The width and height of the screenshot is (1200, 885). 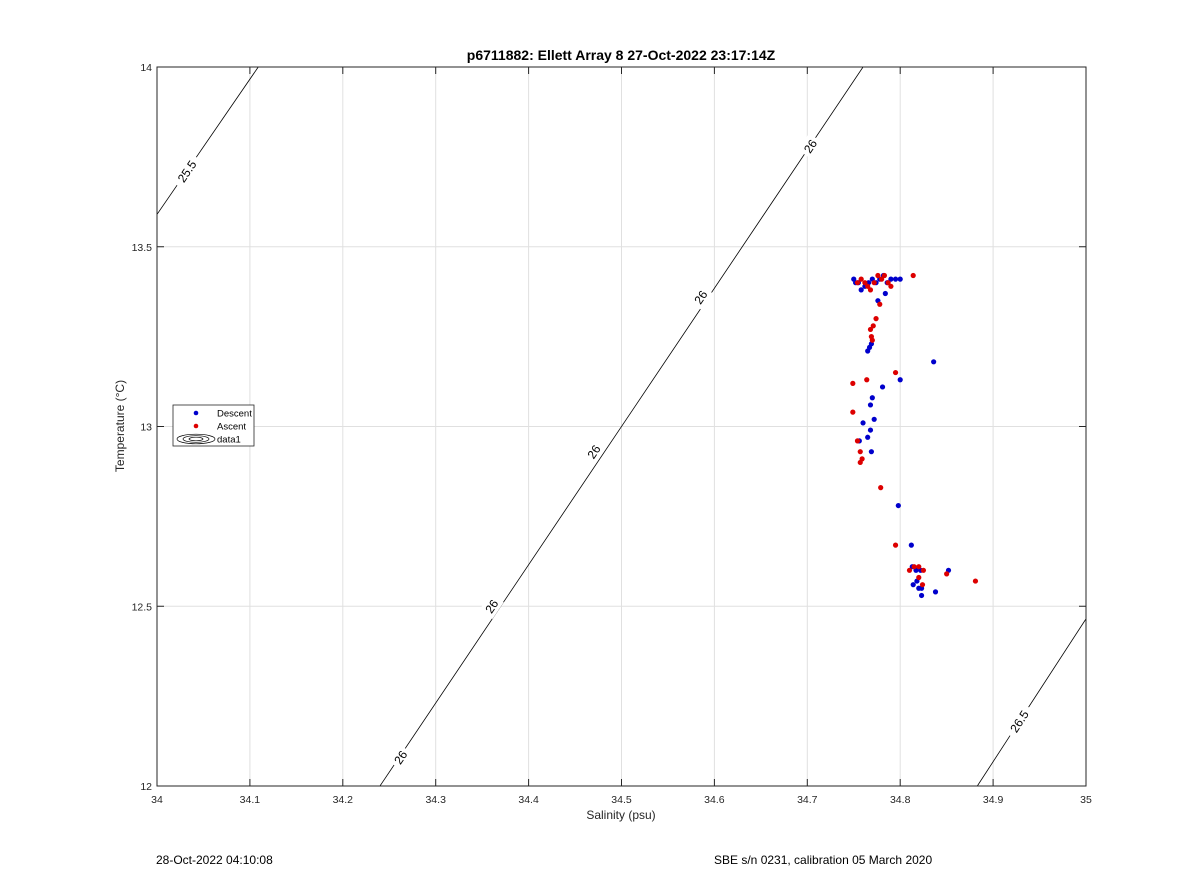 I want to click on x-tick-label: 35, so click(x=1086, y=800).